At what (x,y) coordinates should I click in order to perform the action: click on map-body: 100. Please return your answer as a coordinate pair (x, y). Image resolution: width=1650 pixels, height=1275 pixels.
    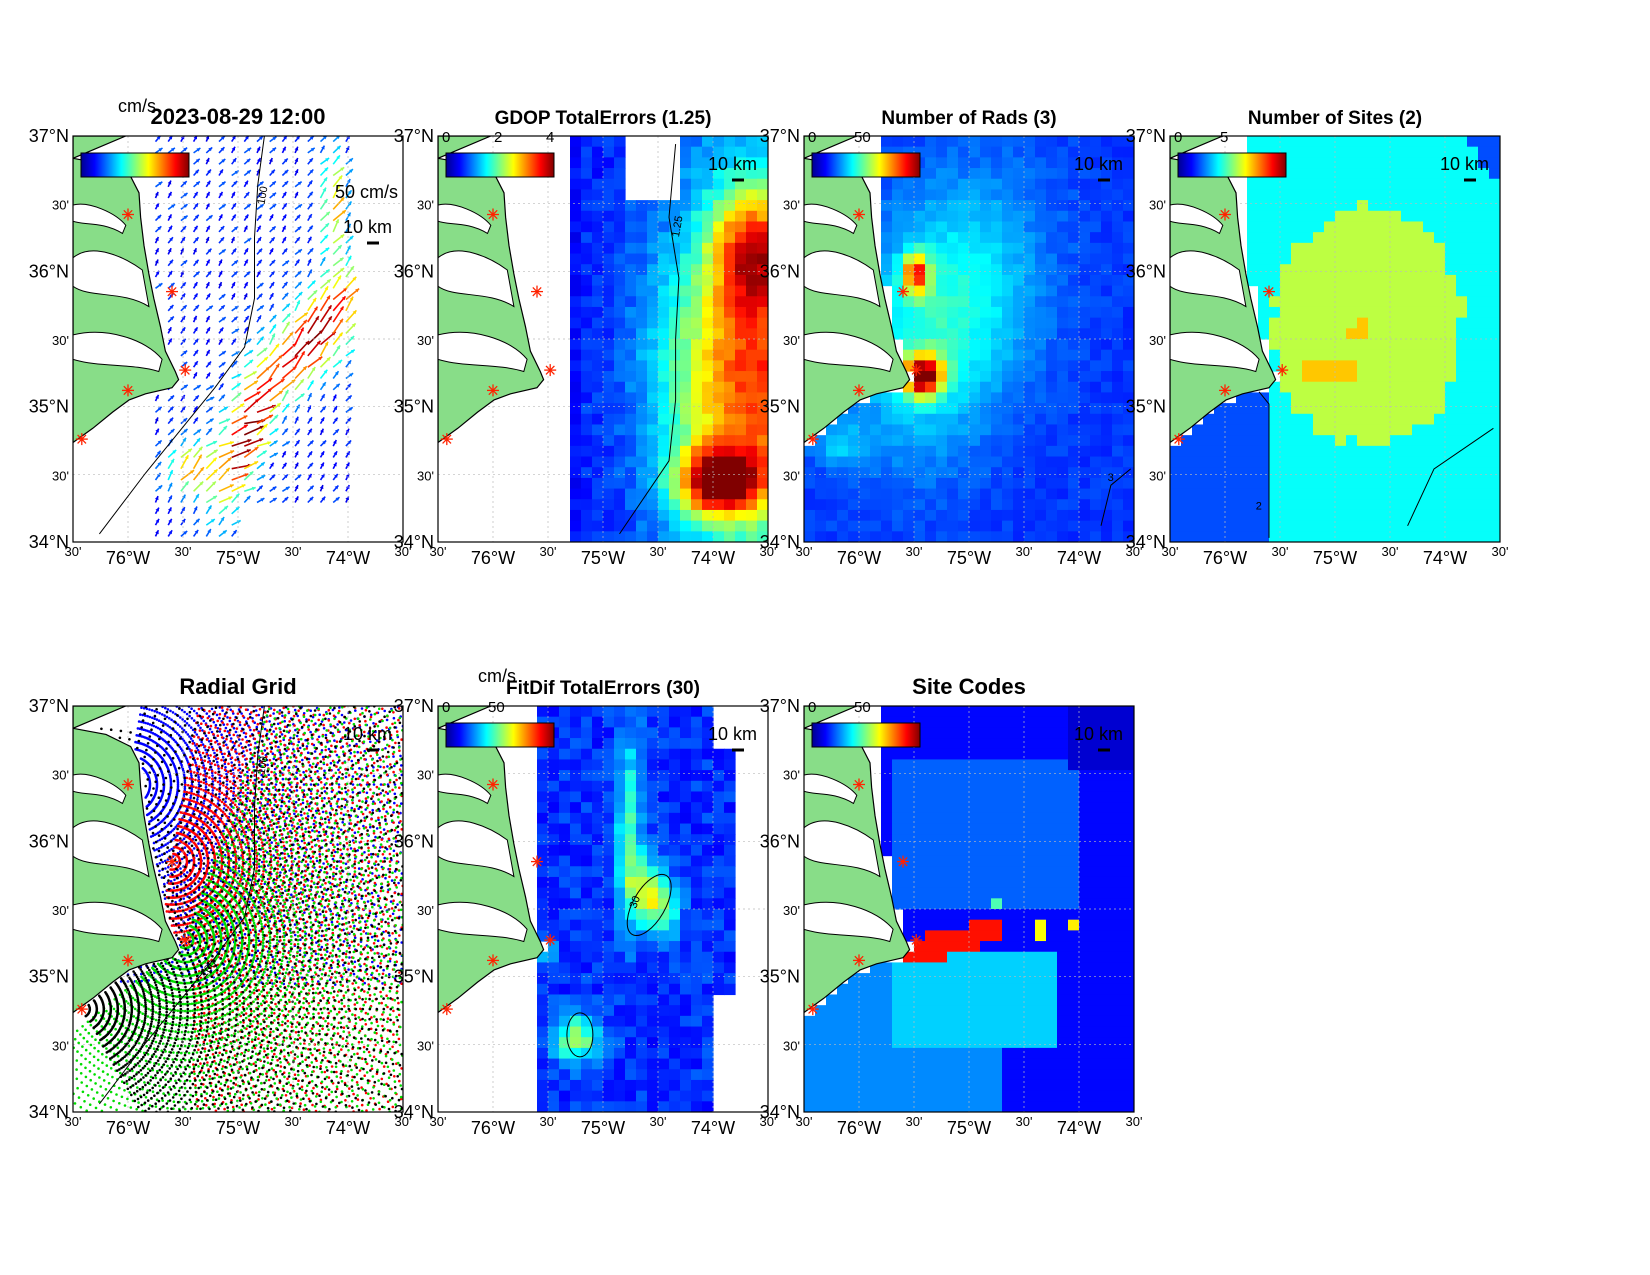
    Looking at the image, I should click on (238, 339).